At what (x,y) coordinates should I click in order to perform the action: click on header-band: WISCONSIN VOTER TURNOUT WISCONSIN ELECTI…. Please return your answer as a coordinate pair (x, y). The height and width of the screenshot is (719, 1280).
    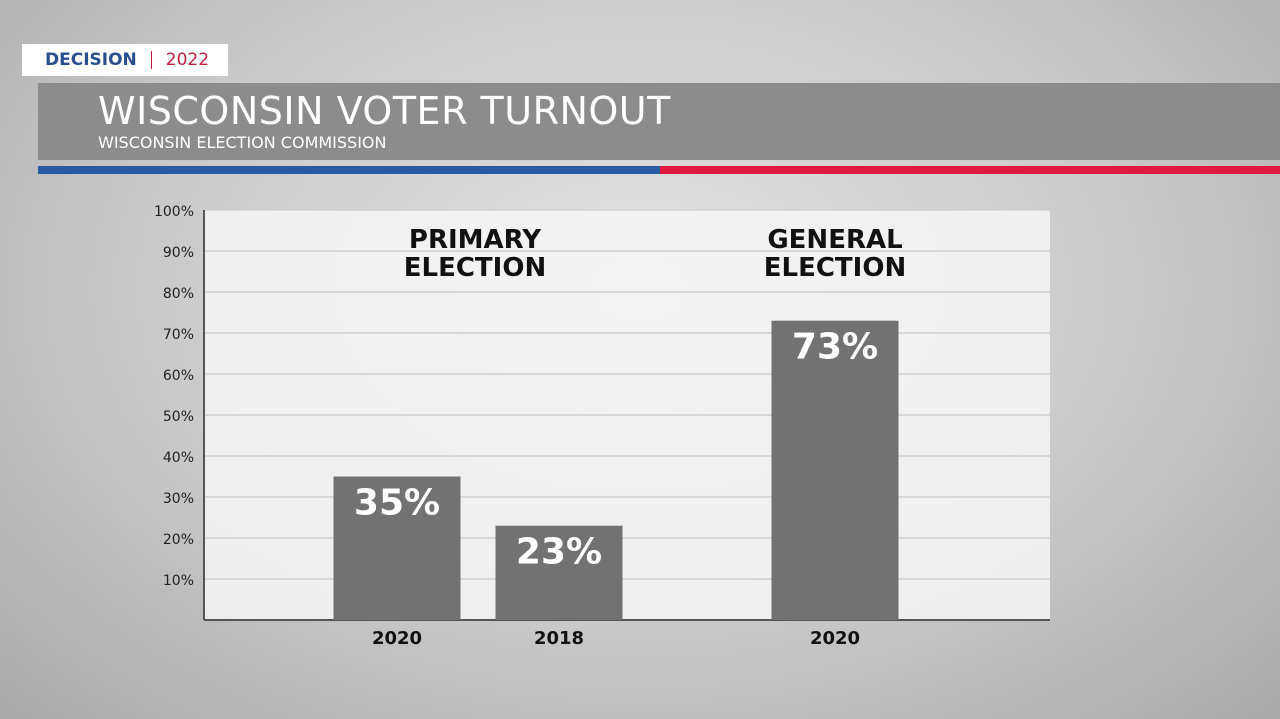
    Looking at the image, I should click on (659, 121).